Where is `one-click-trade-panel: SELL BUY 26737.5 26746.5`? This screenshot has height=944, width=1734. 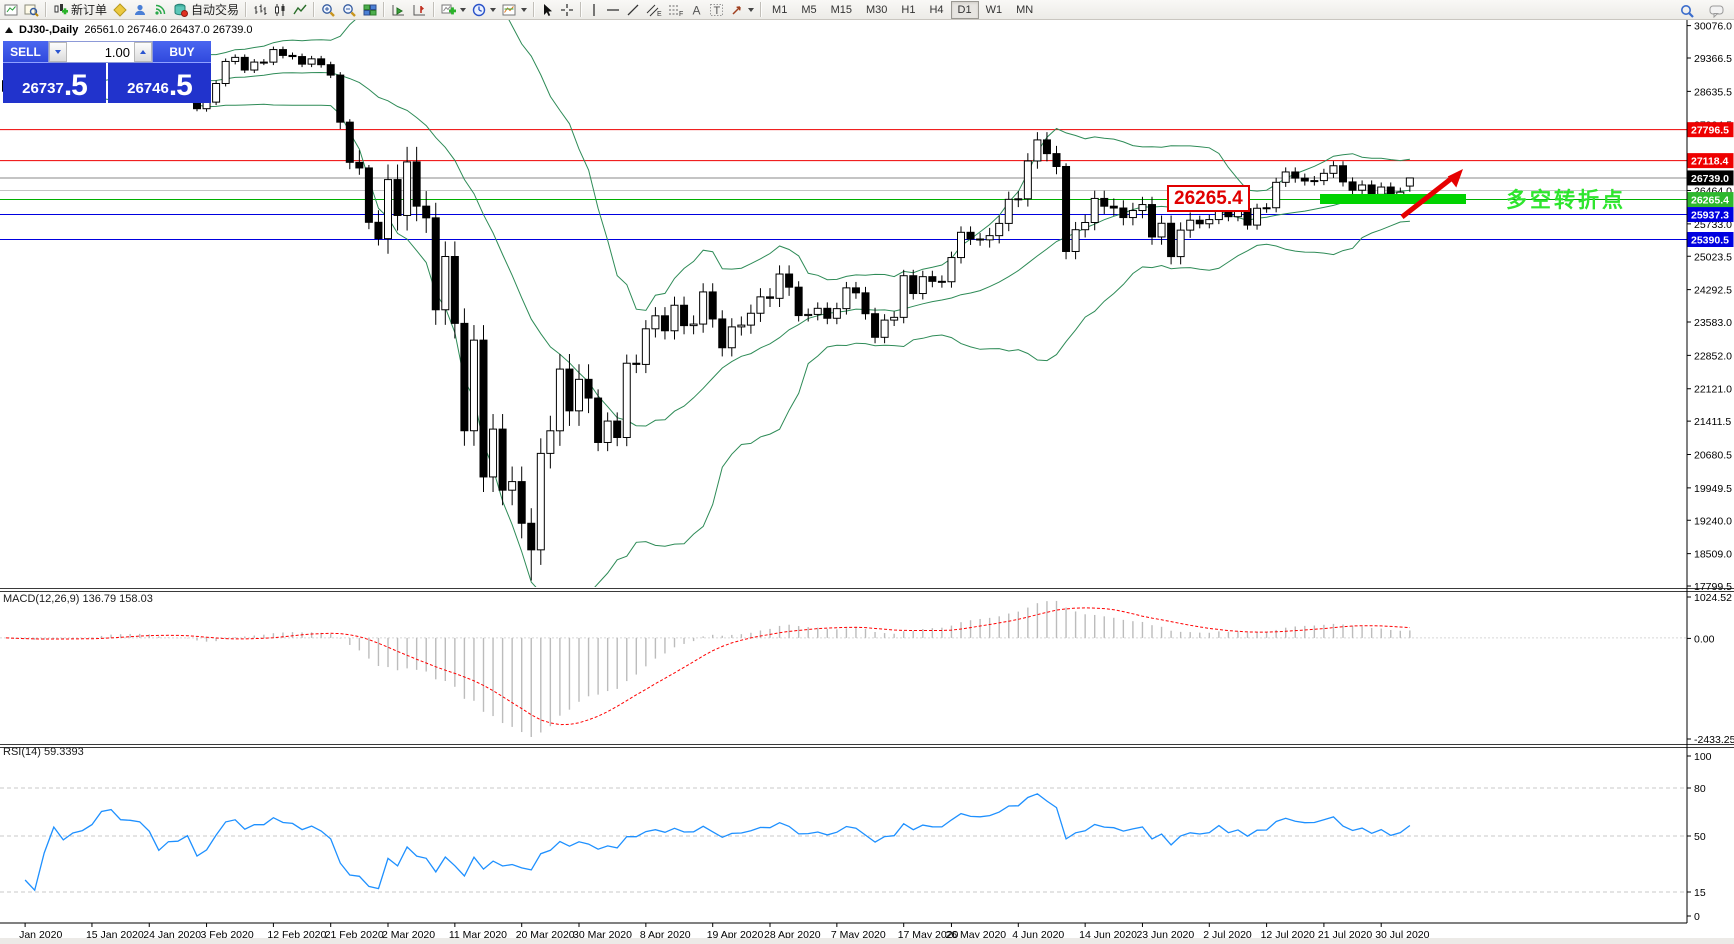 one-click-trade-panel: SELL BUY 26737.5 26746.5 is located at coordinates (107, 72).